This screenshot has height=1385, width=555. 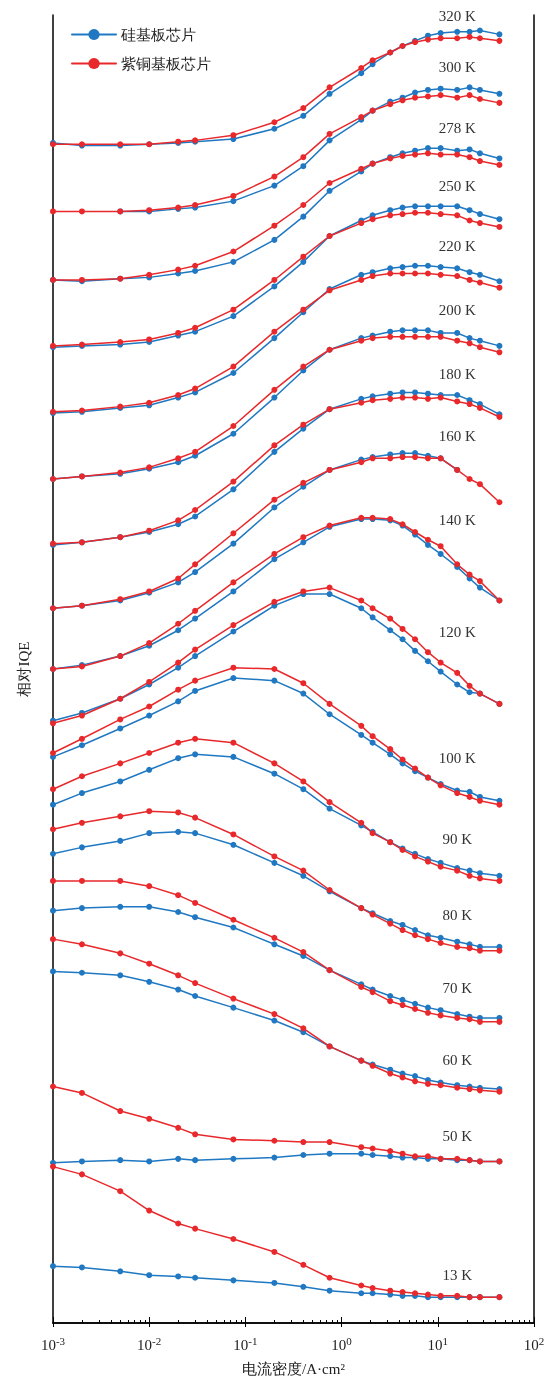 What do you see at coordinates (23, 669) in the screenshot?
I see `y-axis-title: 相对IQE` at bounding box center [23, 669].